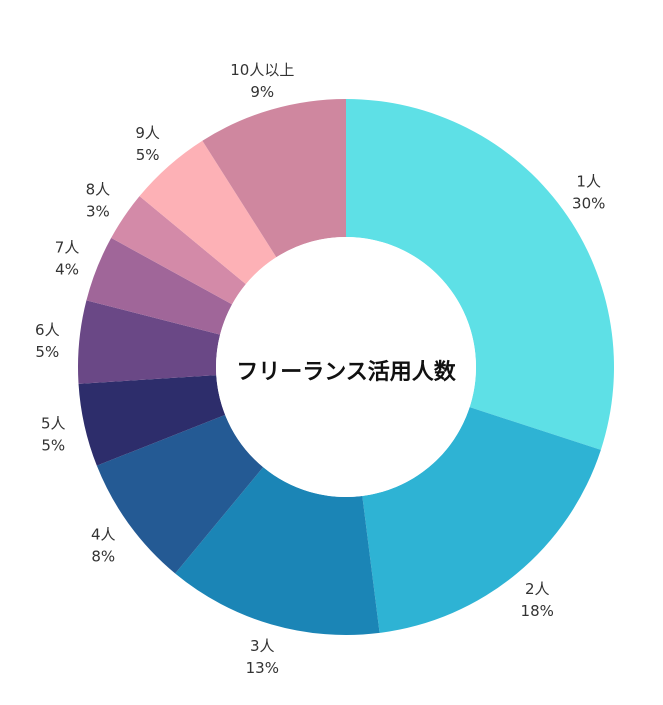  What do you see at coordinates (98, 211) in the screenshot?
I see `slice-percent-label: 3%` at bounding box center [98, 211].